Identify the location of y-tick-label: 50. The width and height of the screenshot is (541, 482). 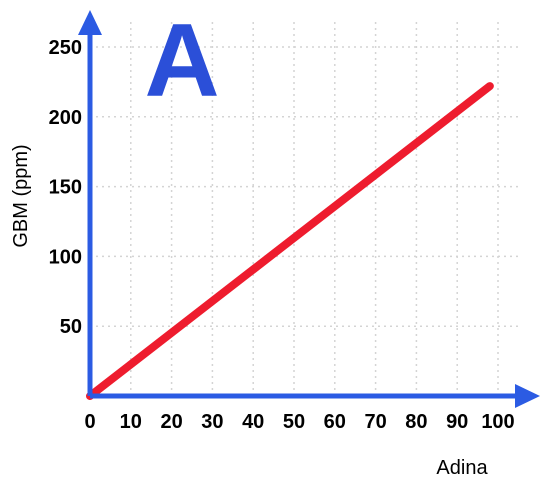
(71, 327).